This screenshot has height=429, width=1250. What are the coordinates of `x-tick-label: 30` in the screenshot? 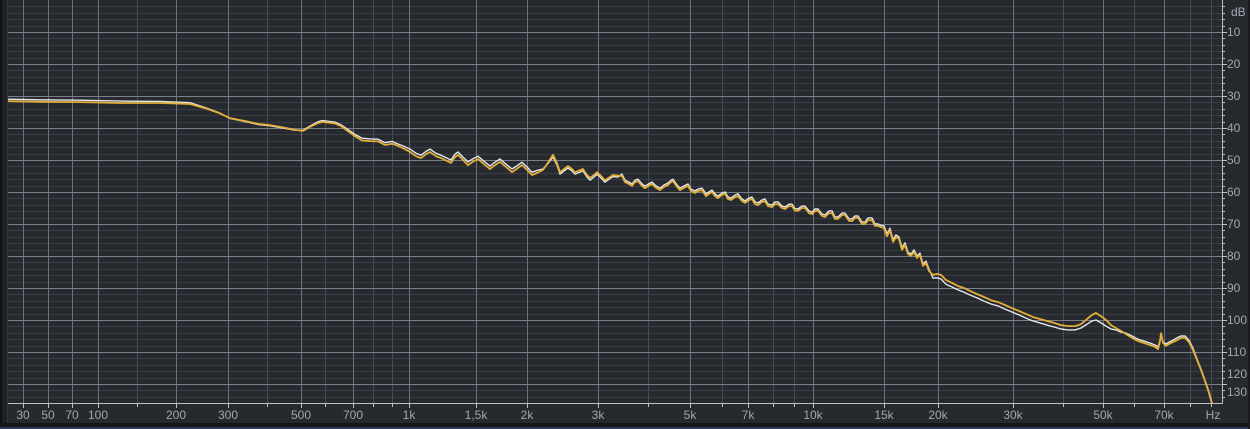 It's located at (23, 415).